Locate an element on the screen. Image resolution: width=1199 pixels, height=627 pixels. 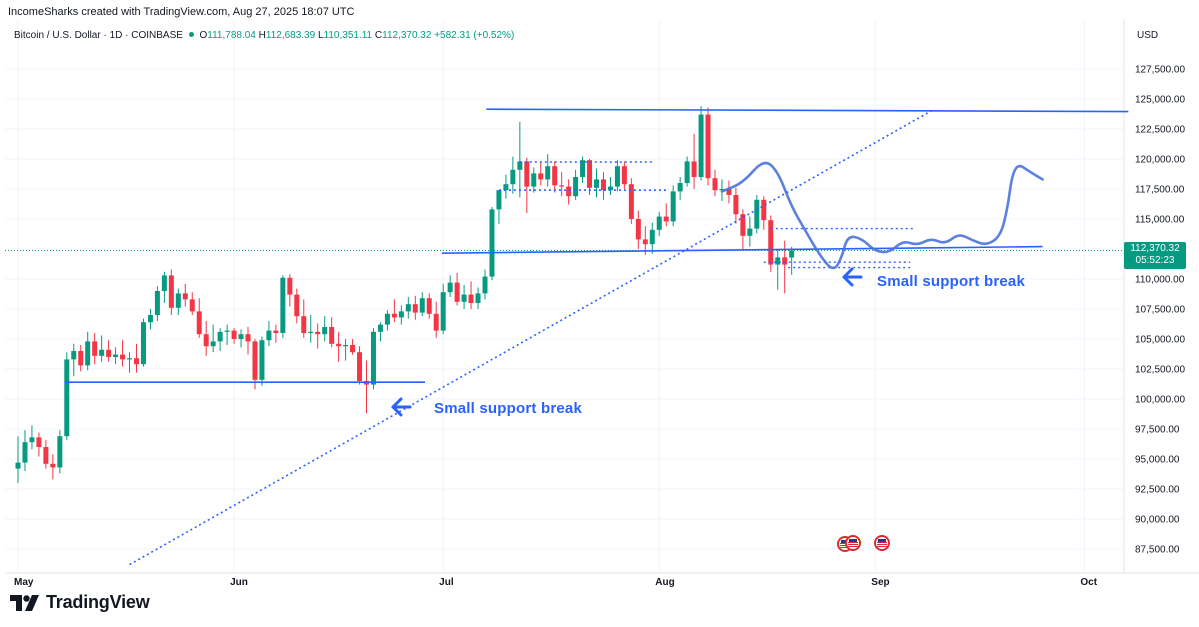
high-value: 112,683.39 is located at coordinates (290, 35).